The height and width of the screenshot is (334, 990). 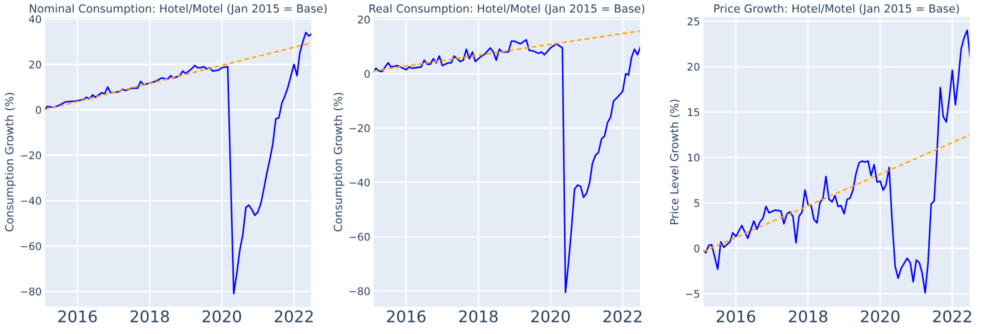 I want to click on y-tick-label: −5, so click(x=693, y=294).